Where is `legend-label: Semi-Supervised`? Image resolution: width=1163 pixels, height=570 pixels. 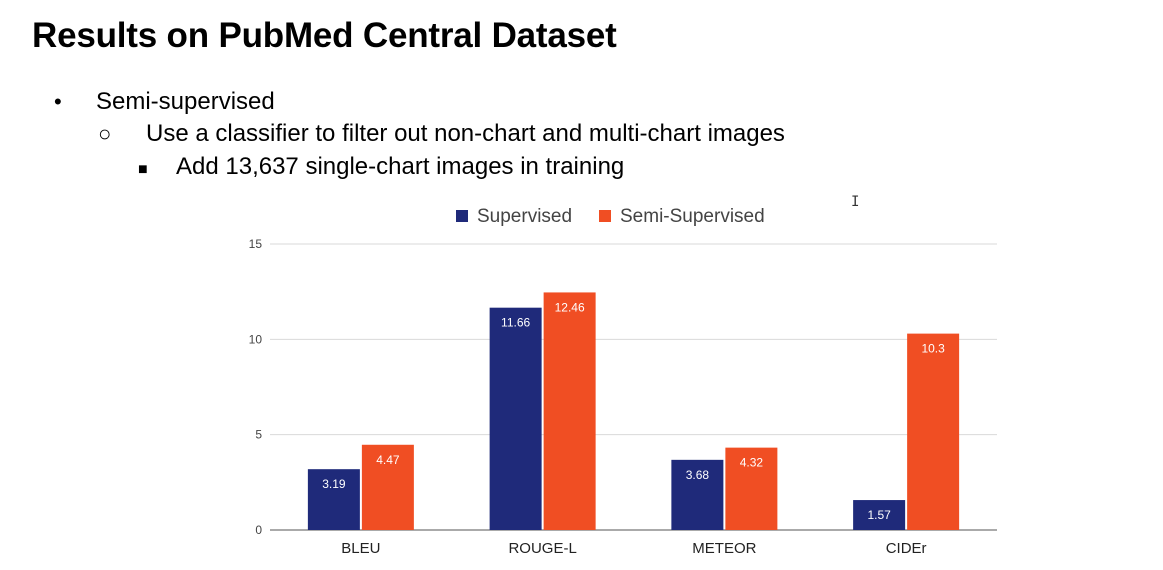
legend-label: Semi-Supervised is located at coordinates (692, 216).